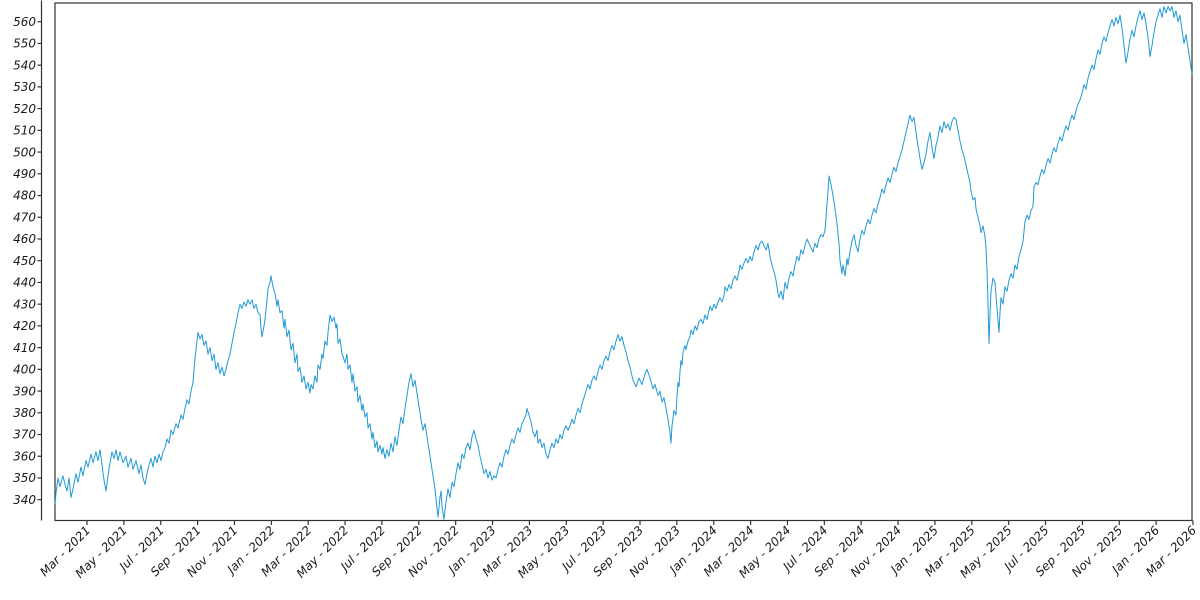 The width and height of the screenshot is (1200, 600). What do you see at coordinates (24, 44) in the screenshot?
I see `y-tick-label: 550` at bounding box center [24, 44].